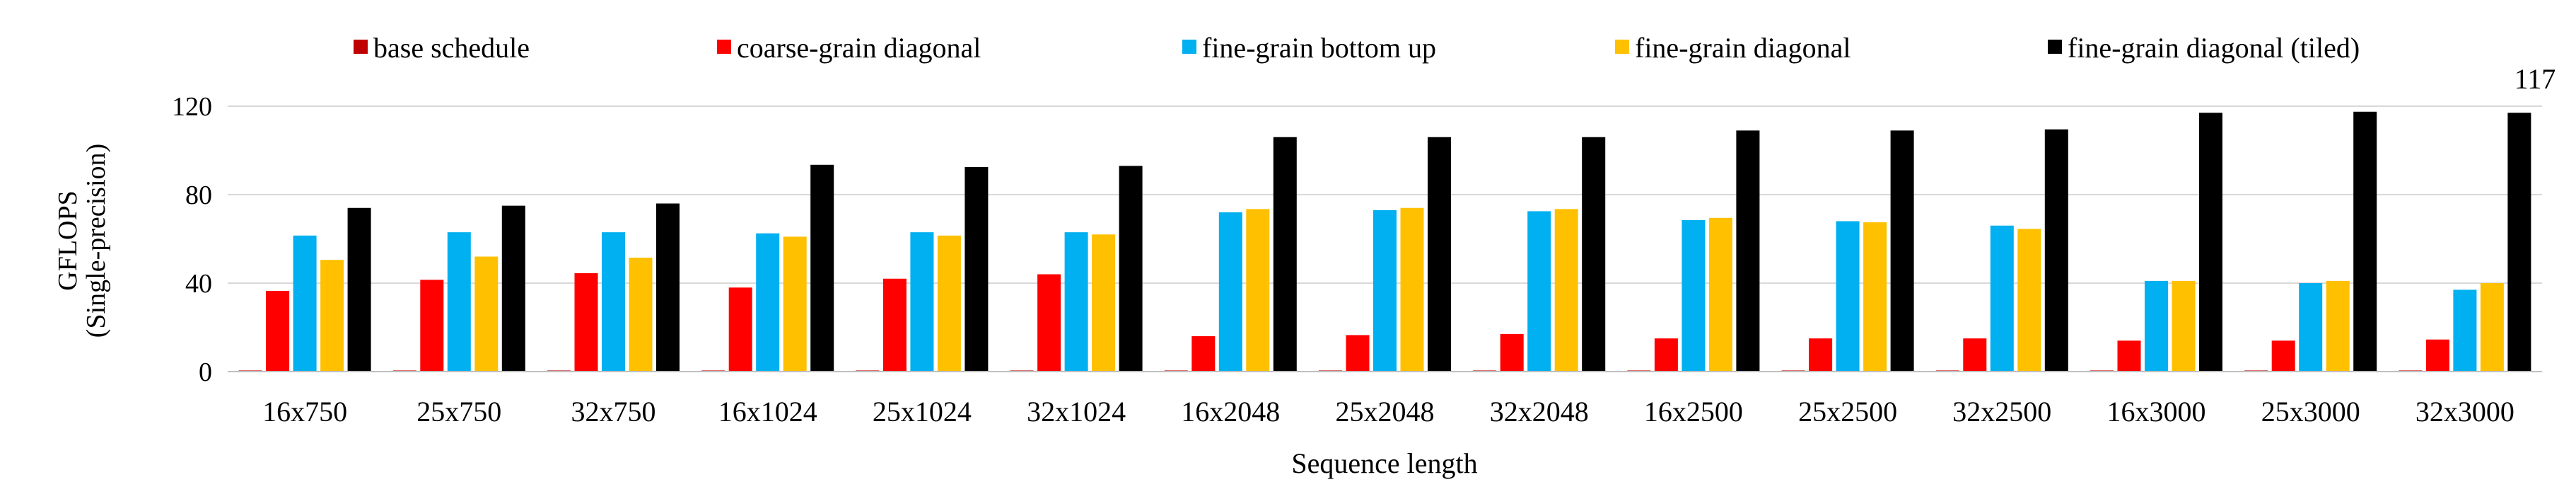 The image size is (2576, 499). What do you see at coordinates (1319, 48) in the screenshot?
I see `legend-label: fine-grain bottom up` at bounding box center [1319, 48].